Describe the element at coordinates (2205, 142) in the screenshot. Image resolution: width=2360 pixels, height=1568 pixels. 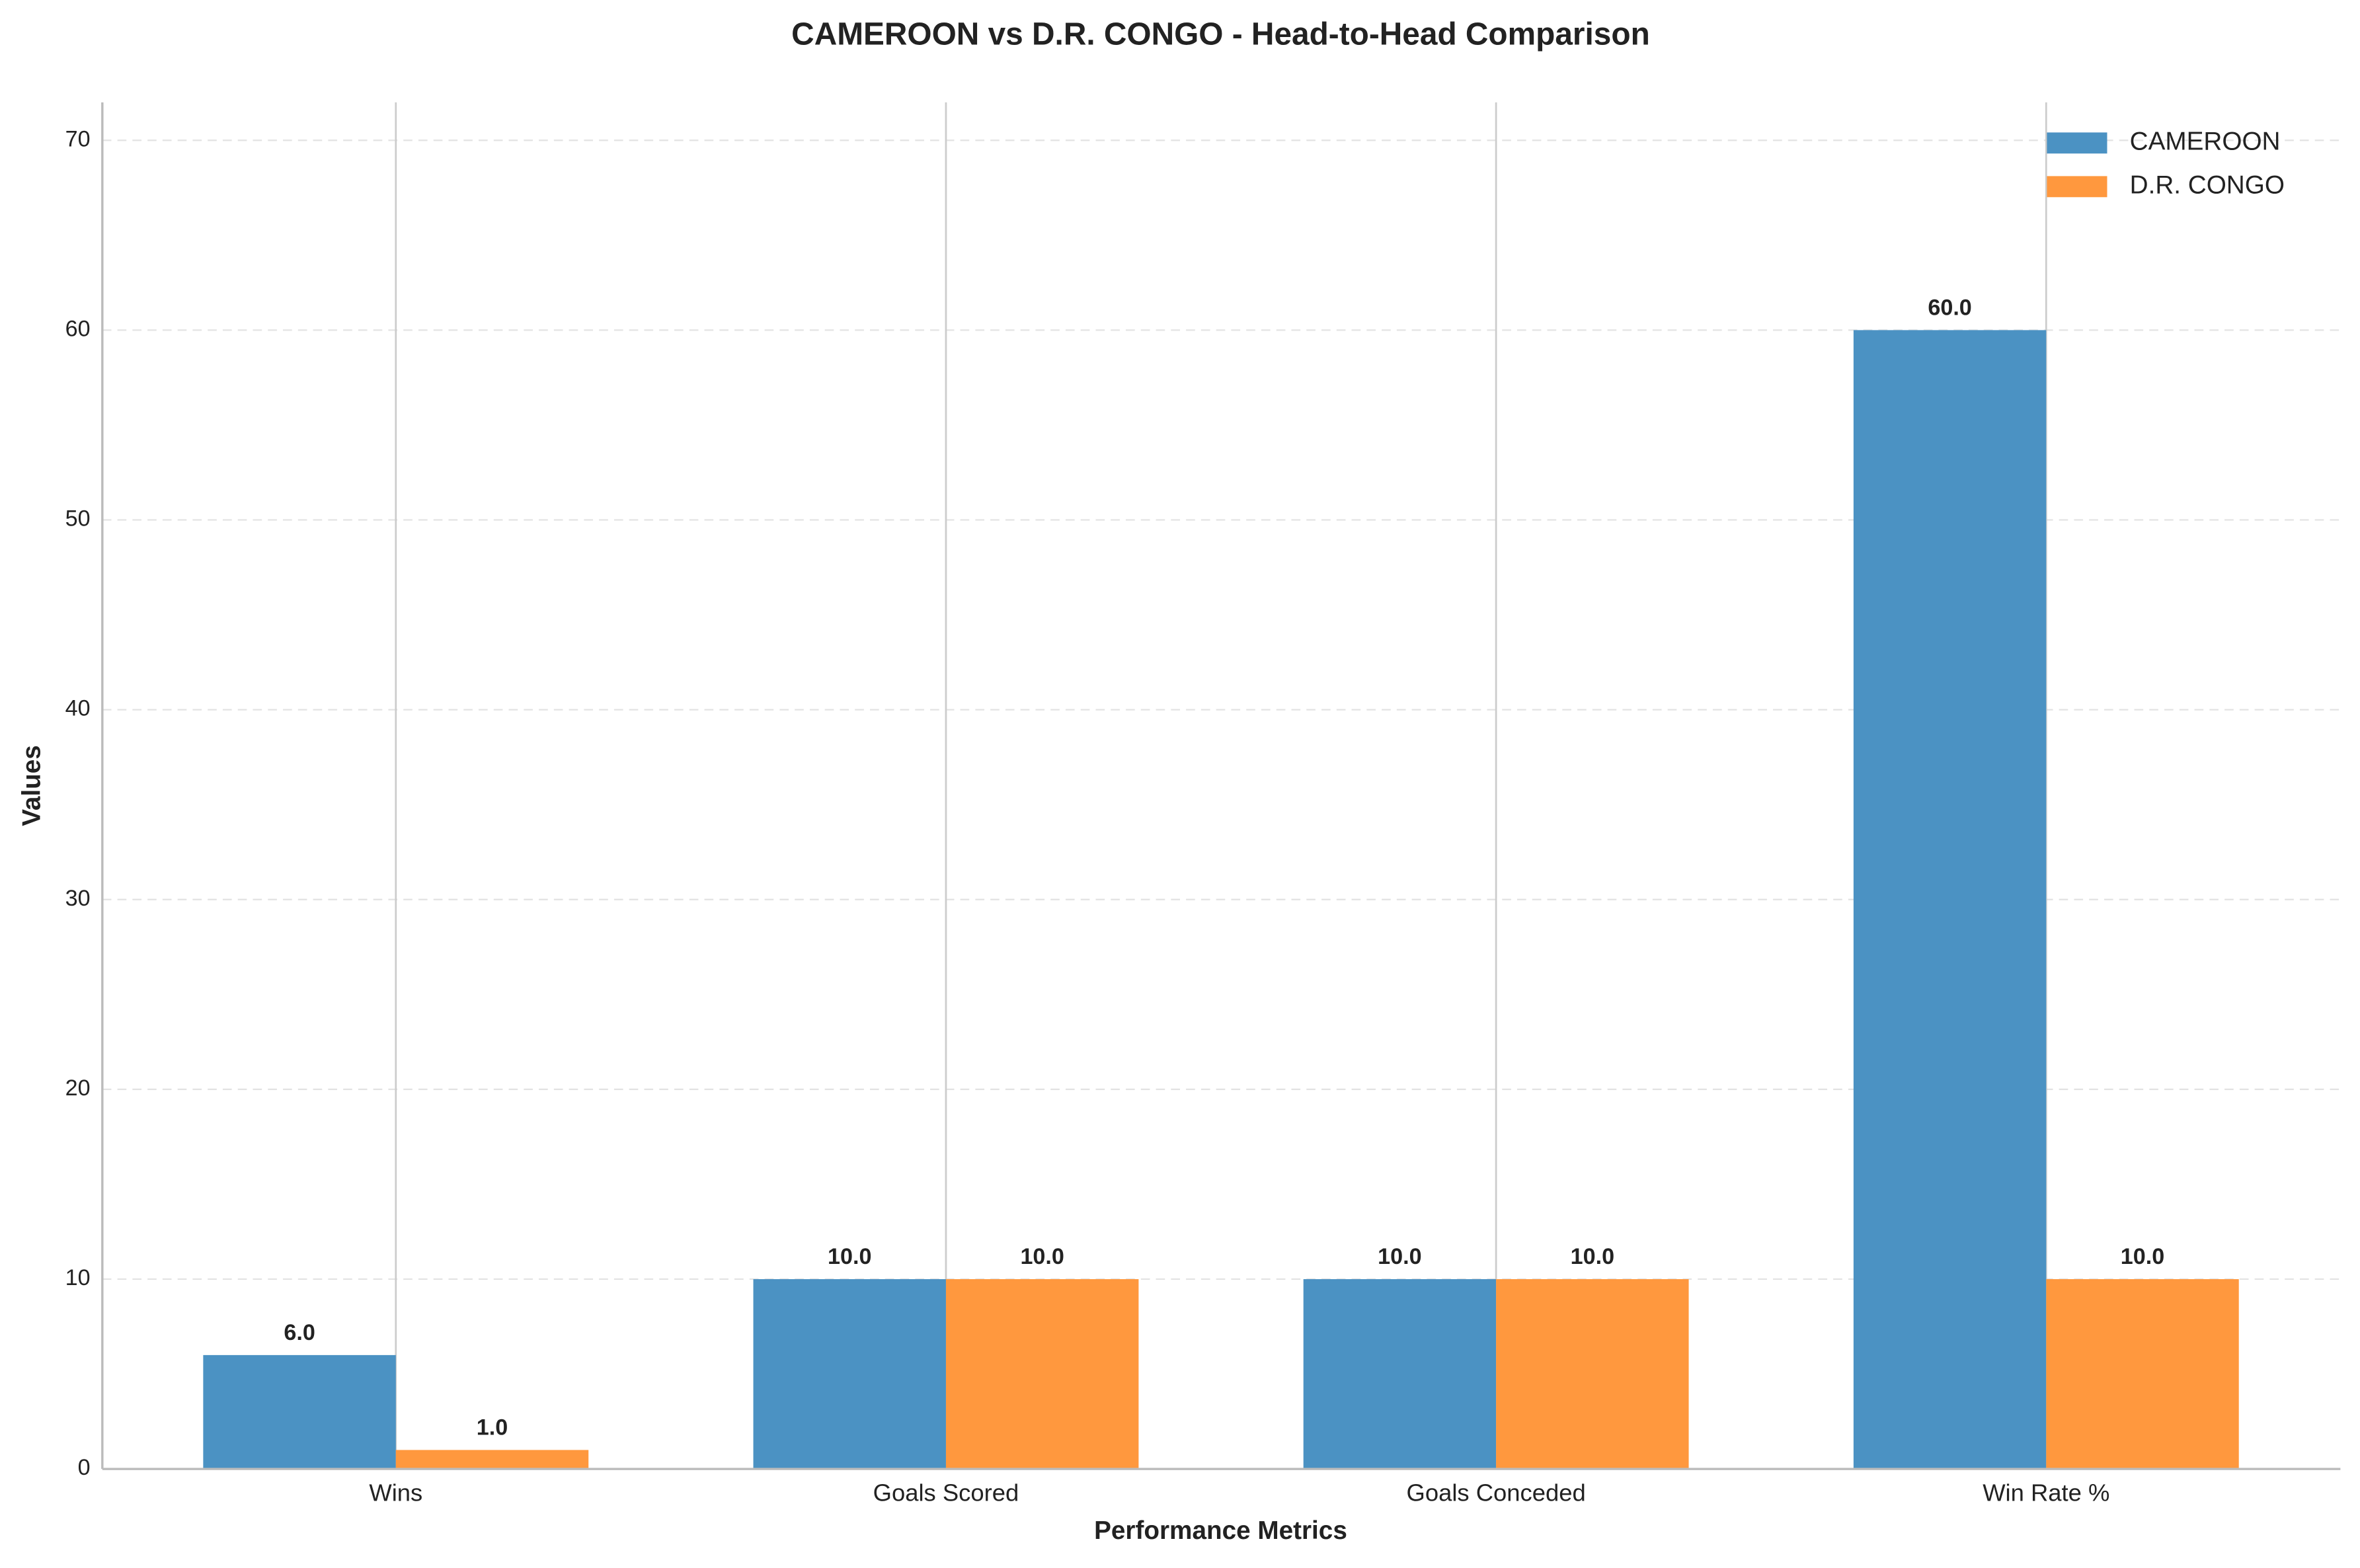
I see `legend-label: CAMEROON` at that location.